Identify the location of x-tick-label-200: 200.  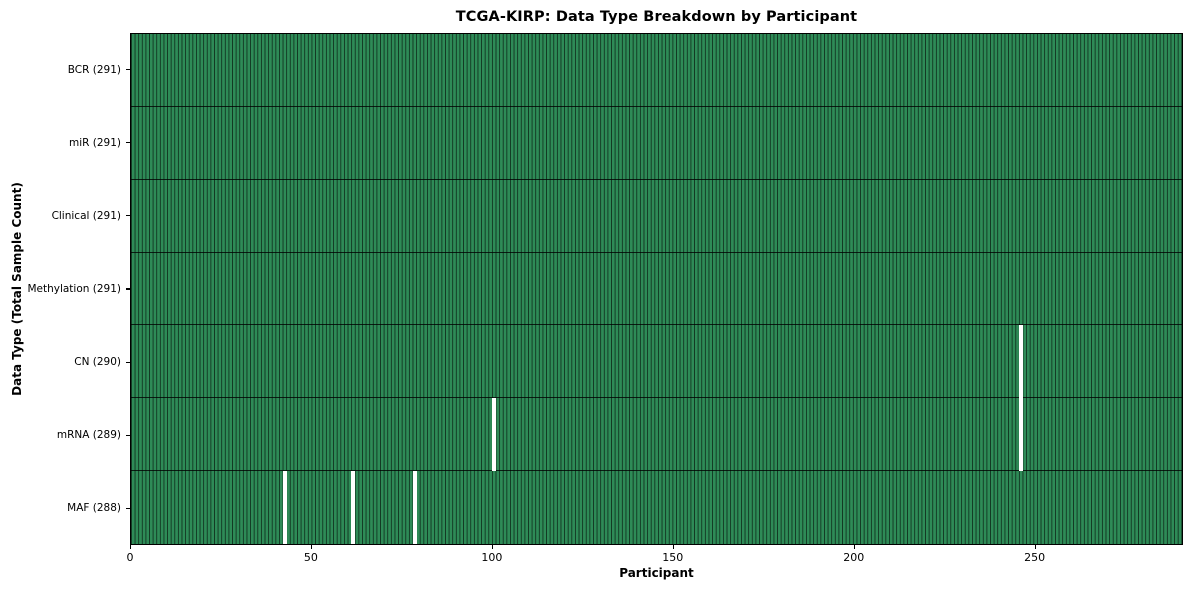
(854, 557).